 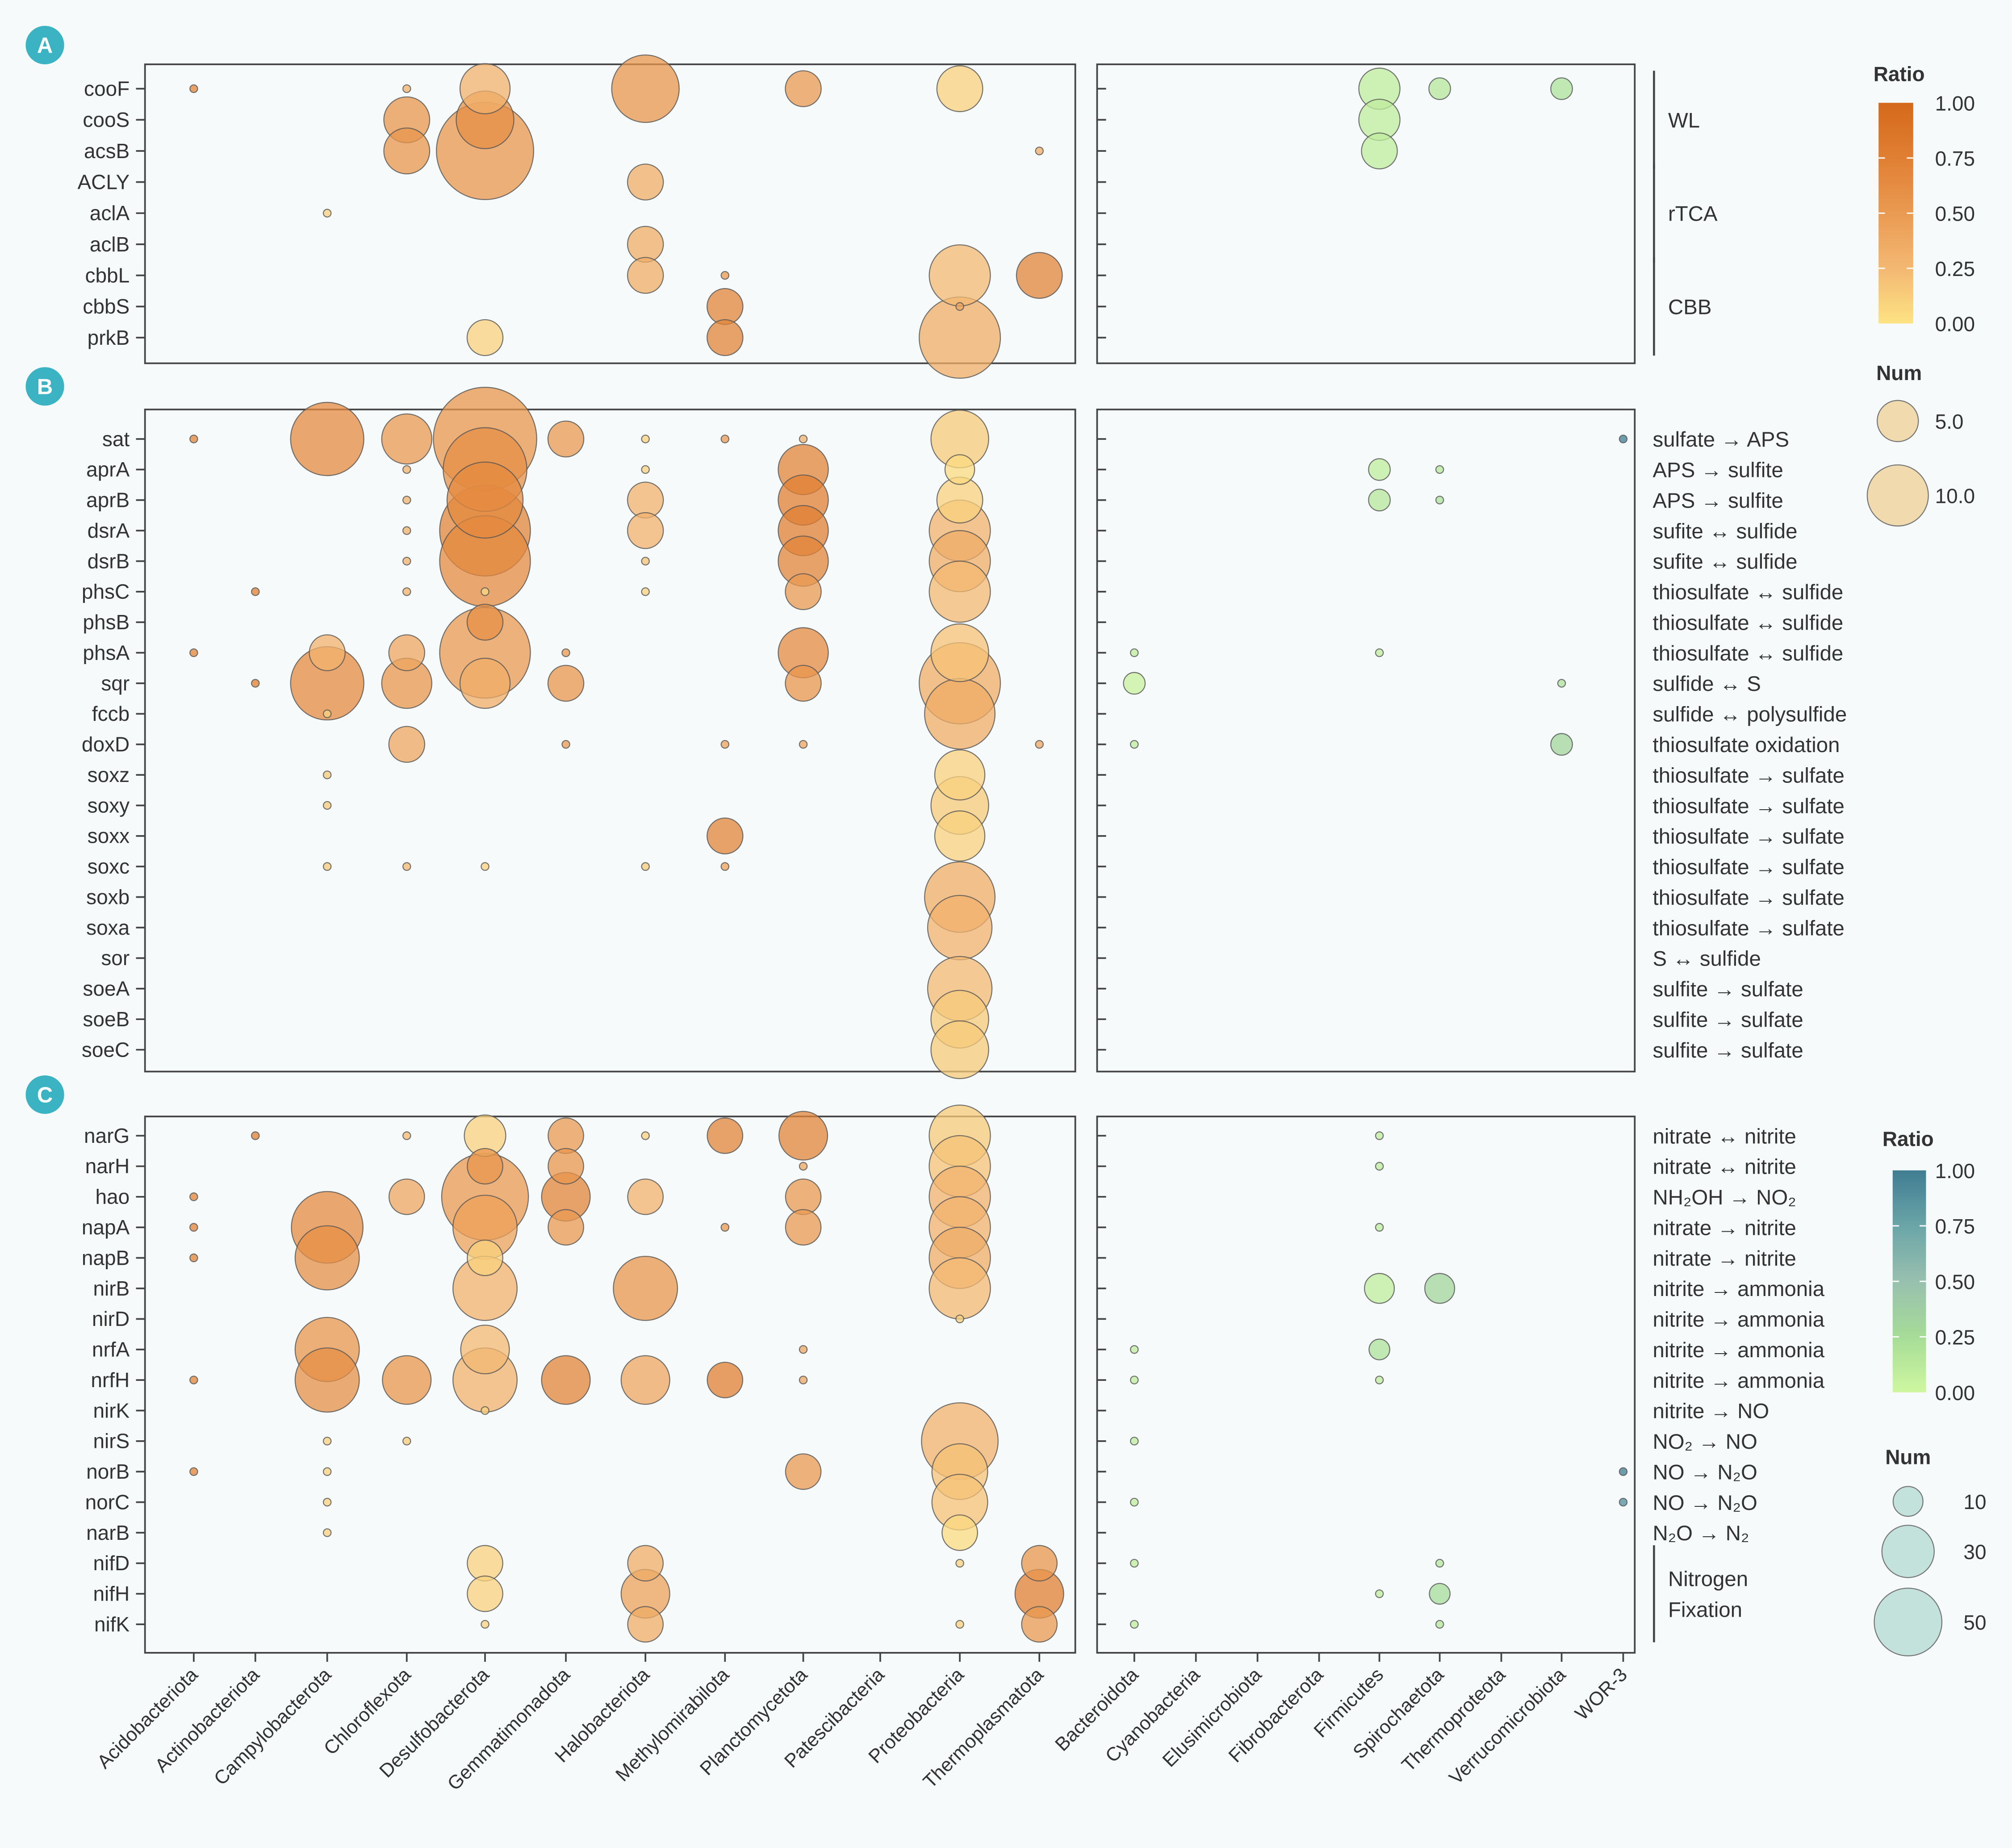 What do you see at coordinates (106, 306) in the screenshot?
I see `gene-label: cbbS` at bounding box center [106, 306].